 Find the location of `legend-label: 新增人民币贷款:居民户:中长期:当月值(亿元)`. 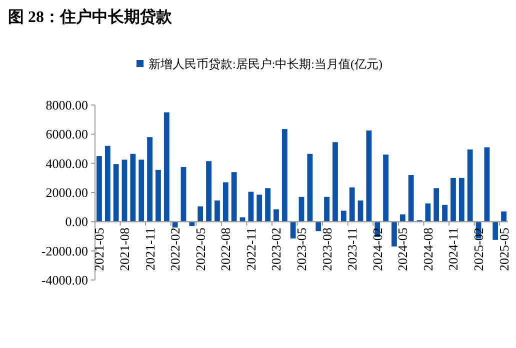

legend-label: 新增人民币贷款:居民户:中长期:当月值(亿元) is located at coordinates (265, 64).